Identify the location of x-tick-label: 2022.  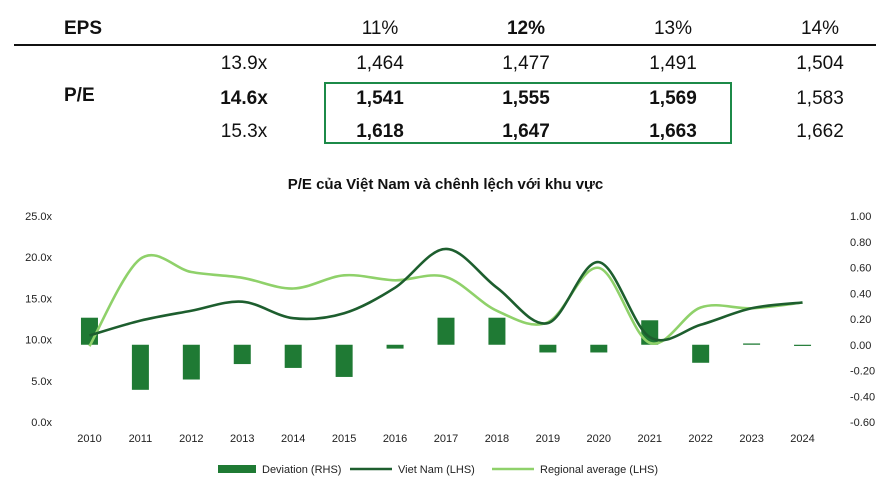
(700, 439).